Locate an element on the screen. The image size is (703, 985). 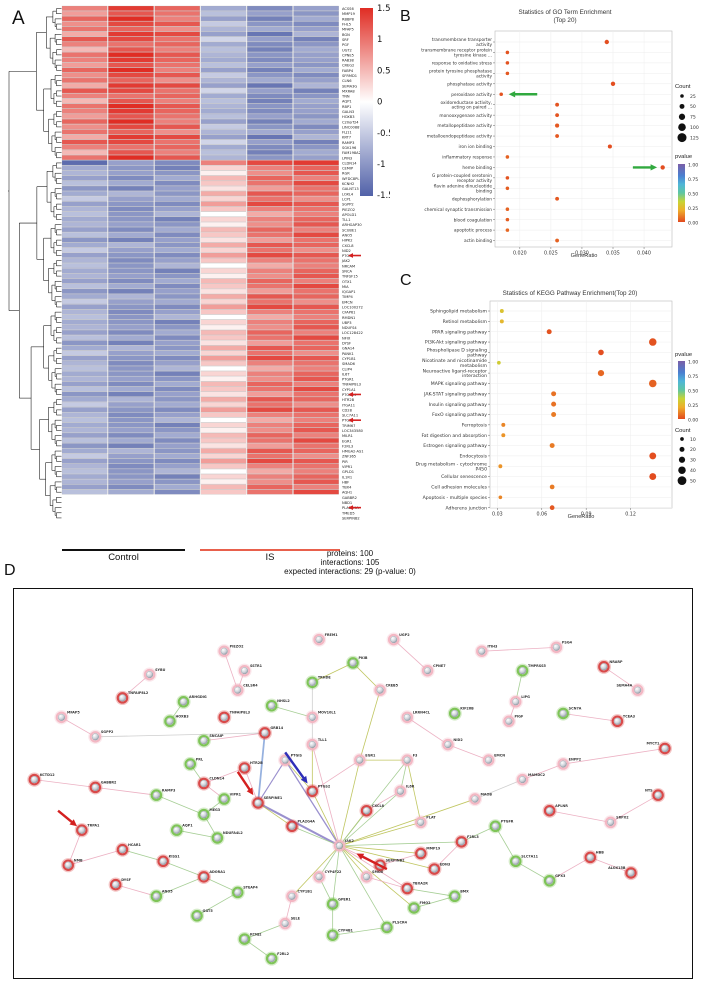
svg-text: TMPRSS5 is located at coordinates (537, 666).